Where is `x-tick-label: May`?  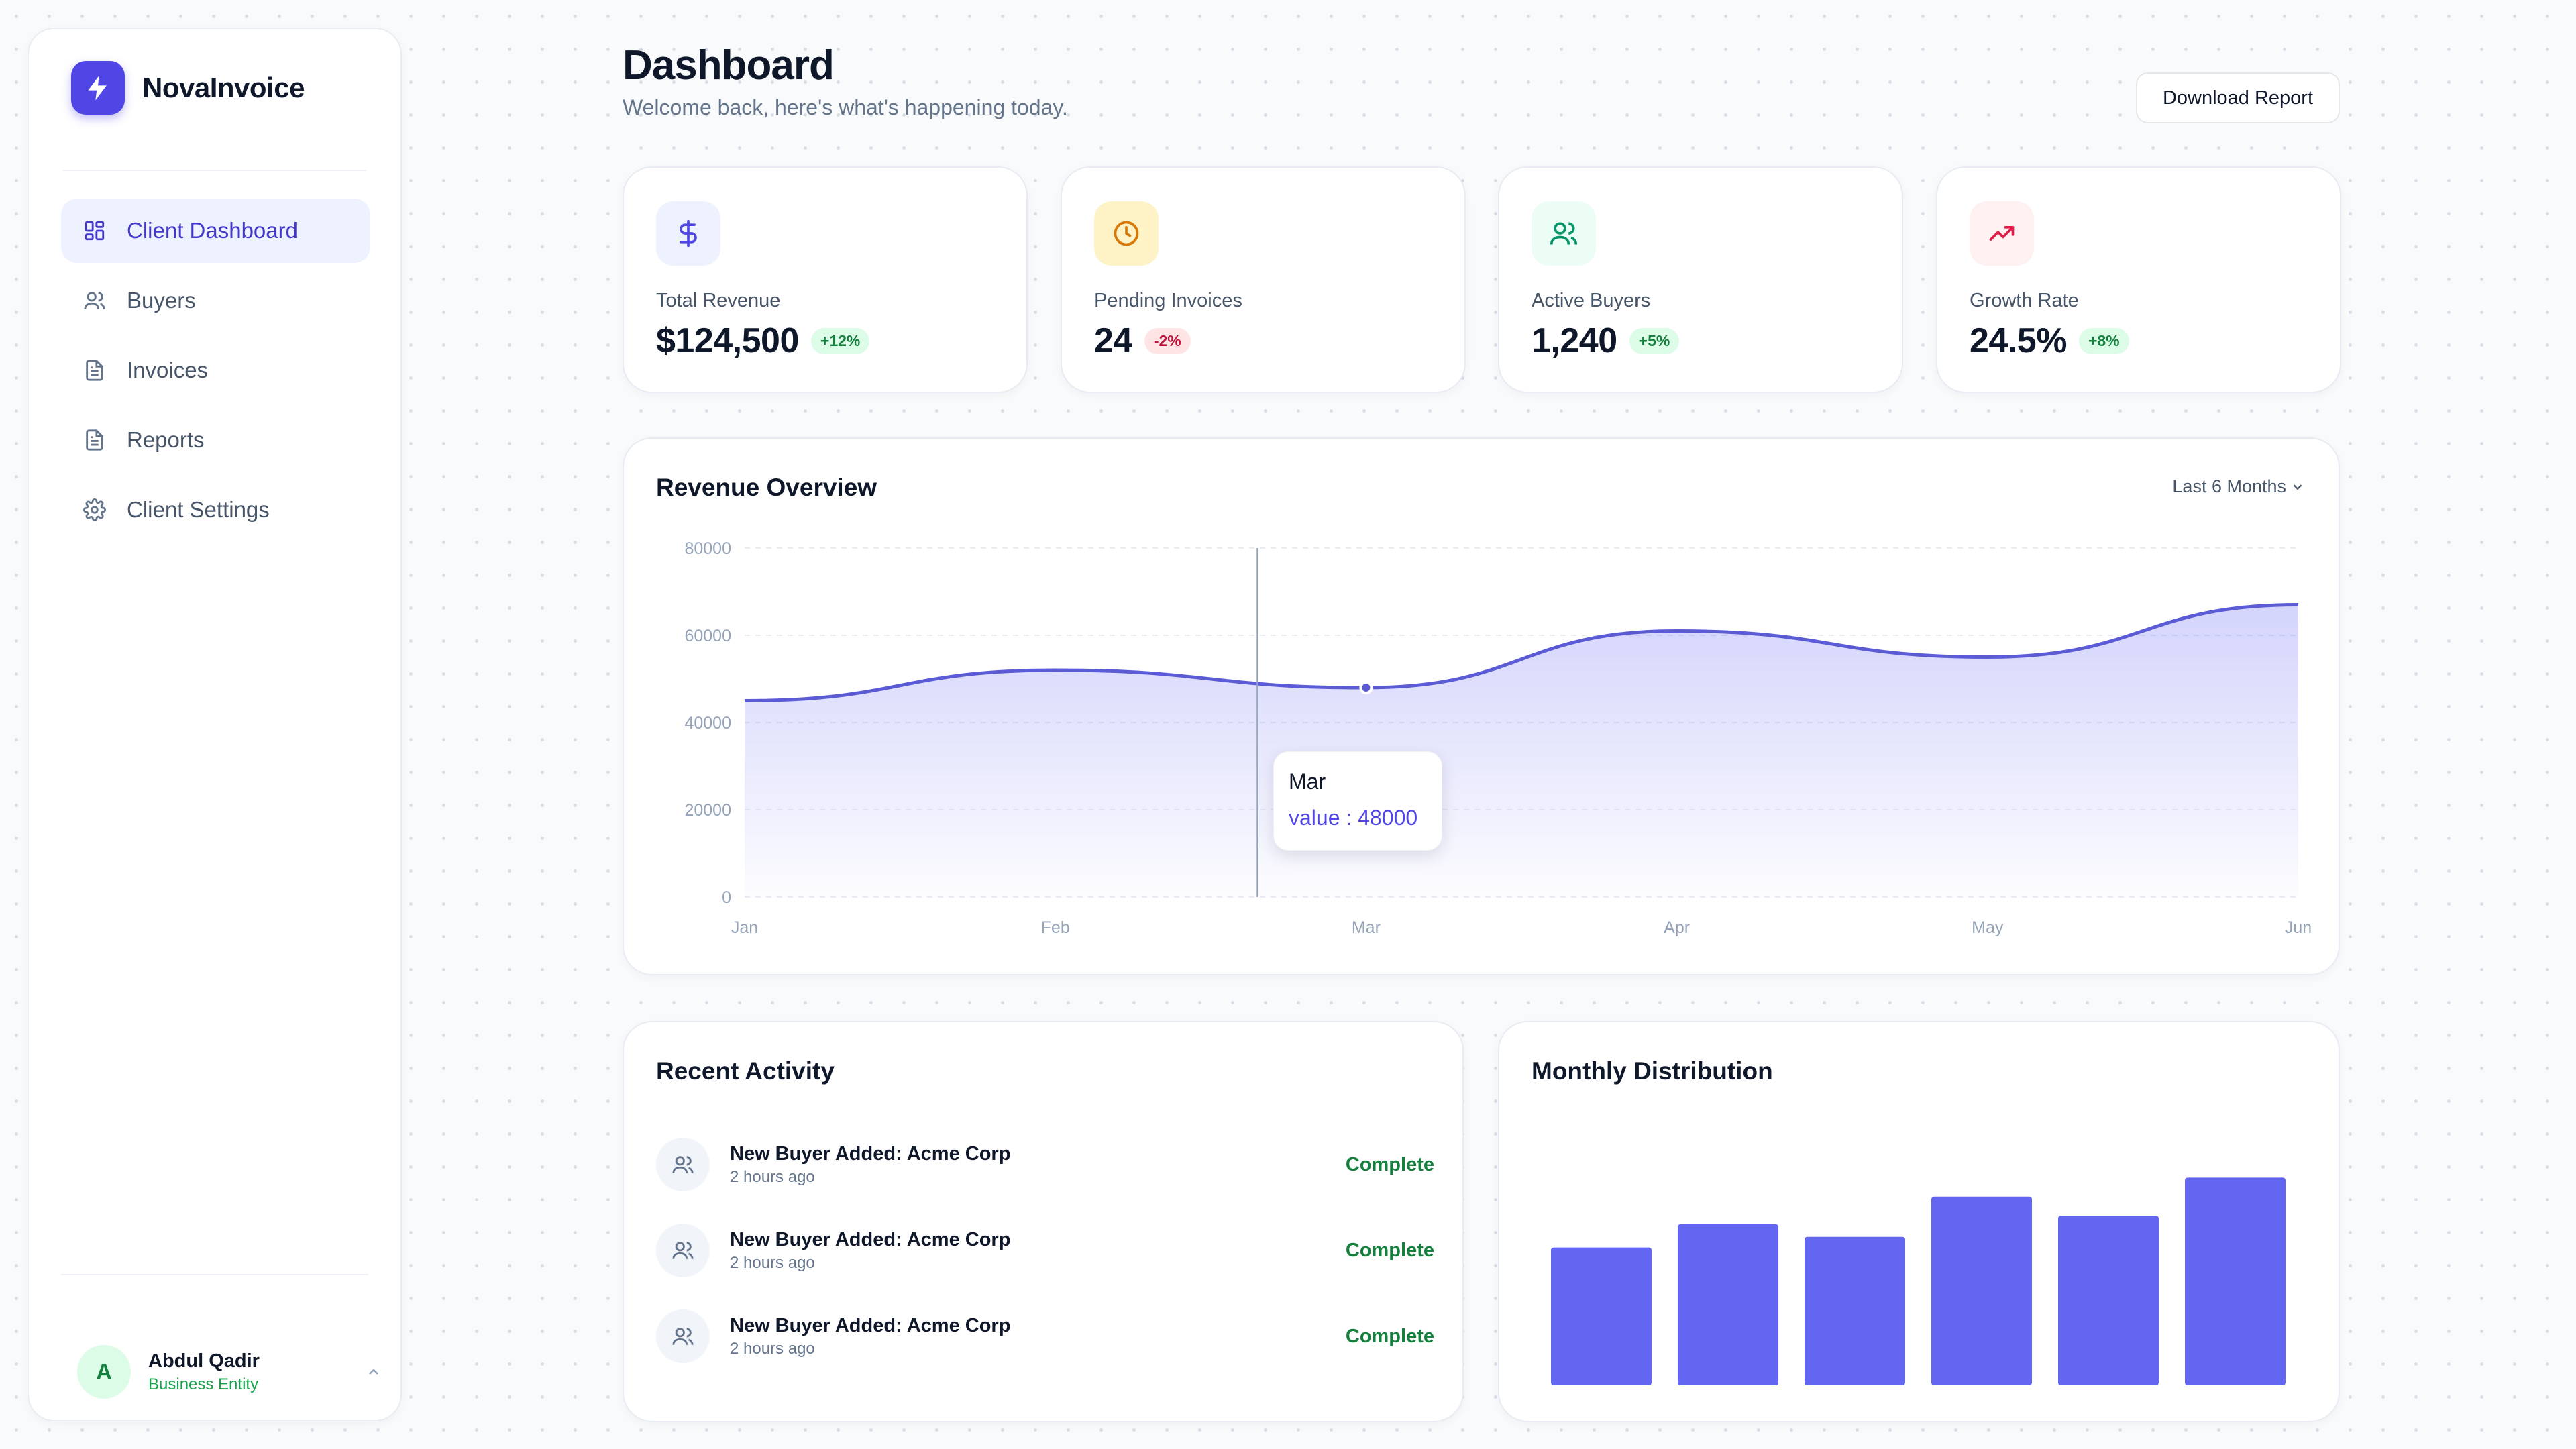
x-tick-label: May is located at coordinates (1988, 927).